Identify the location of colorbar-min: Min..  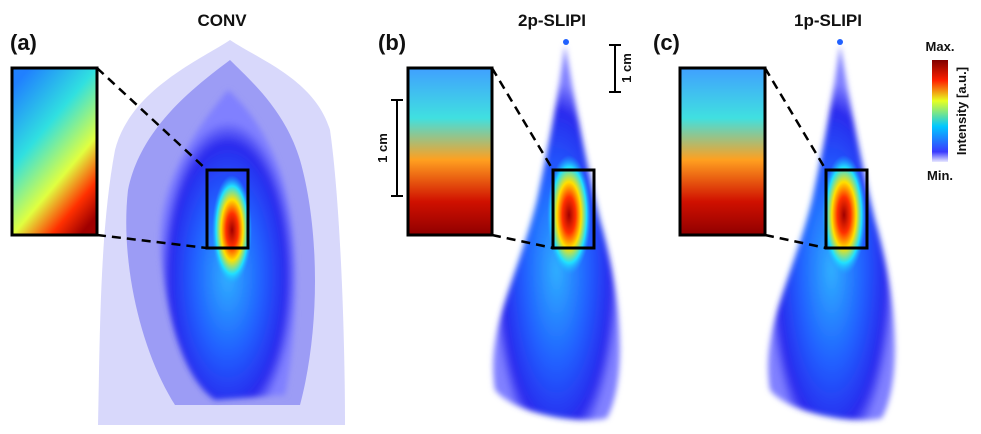
(940, 175).